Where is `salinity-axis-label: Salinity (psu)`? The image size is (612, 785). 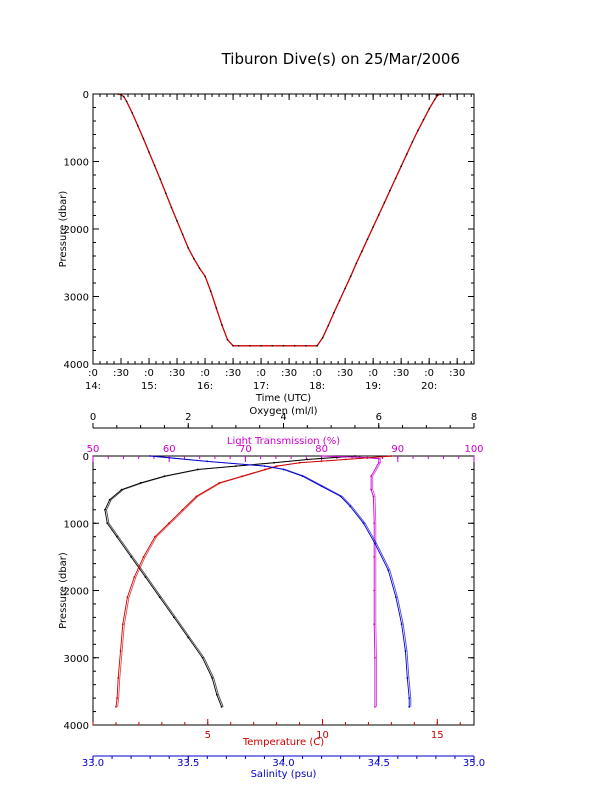
salinity-axis-label: Salinity (psu) is located at coordinates (284, 774).